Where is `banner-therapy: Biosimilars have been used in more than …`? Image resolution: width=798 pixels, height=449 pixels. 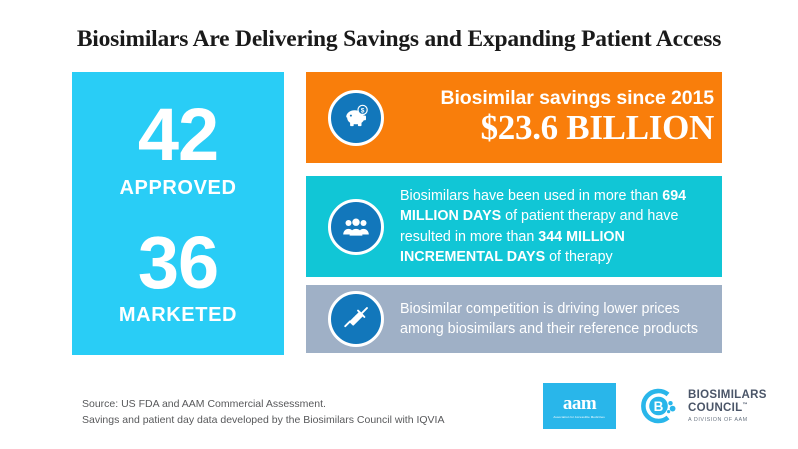
banner-therapy: Biosimilars have been used in more than … is located at coordinates (514, 226).